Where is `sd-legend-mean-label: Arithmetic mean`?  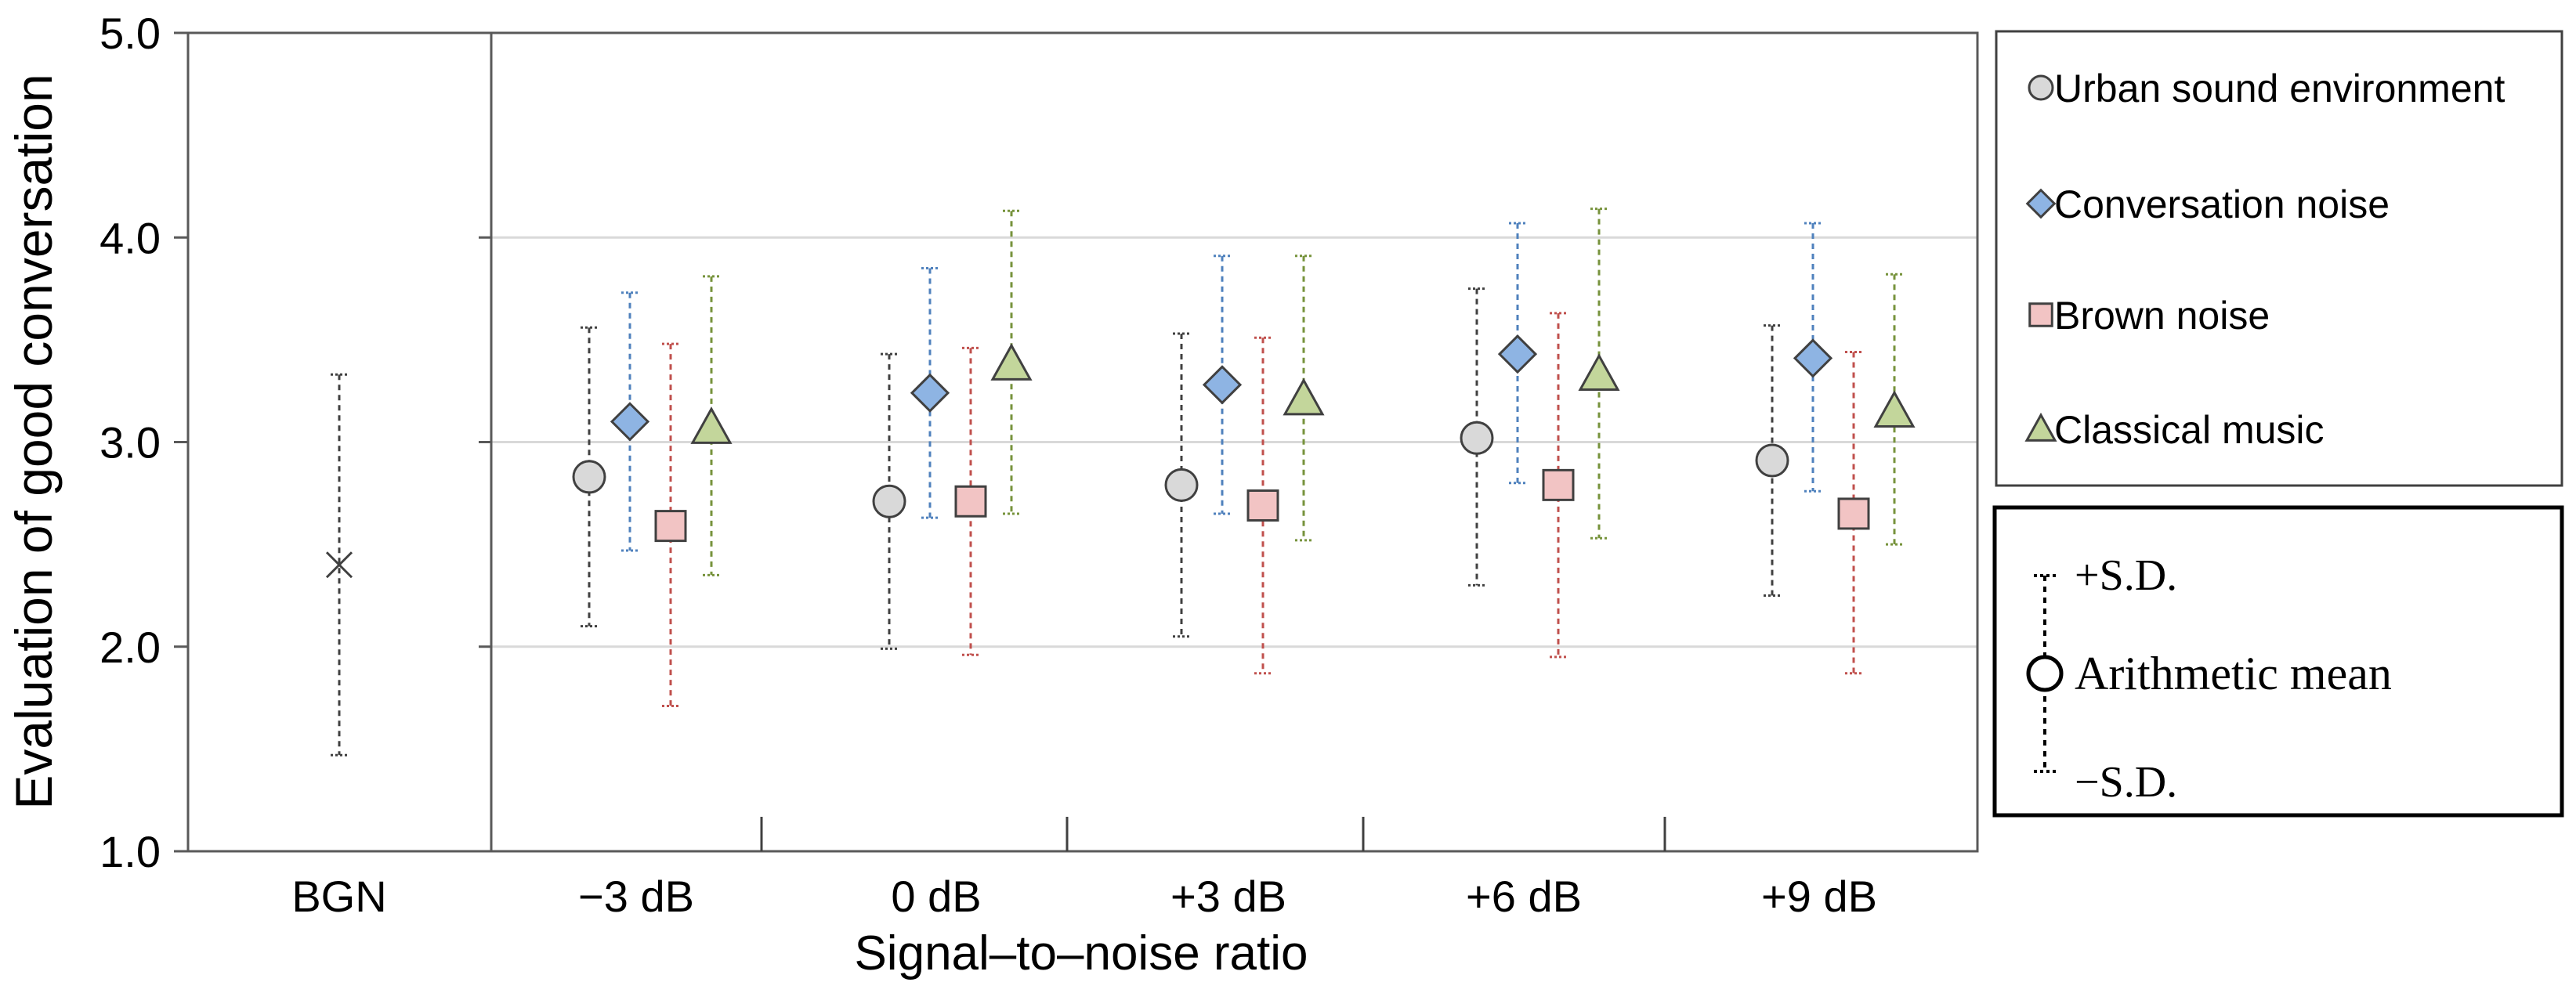
sd-legend-mean-label: Arithmetic mean is located at coordinates (2234, 674).